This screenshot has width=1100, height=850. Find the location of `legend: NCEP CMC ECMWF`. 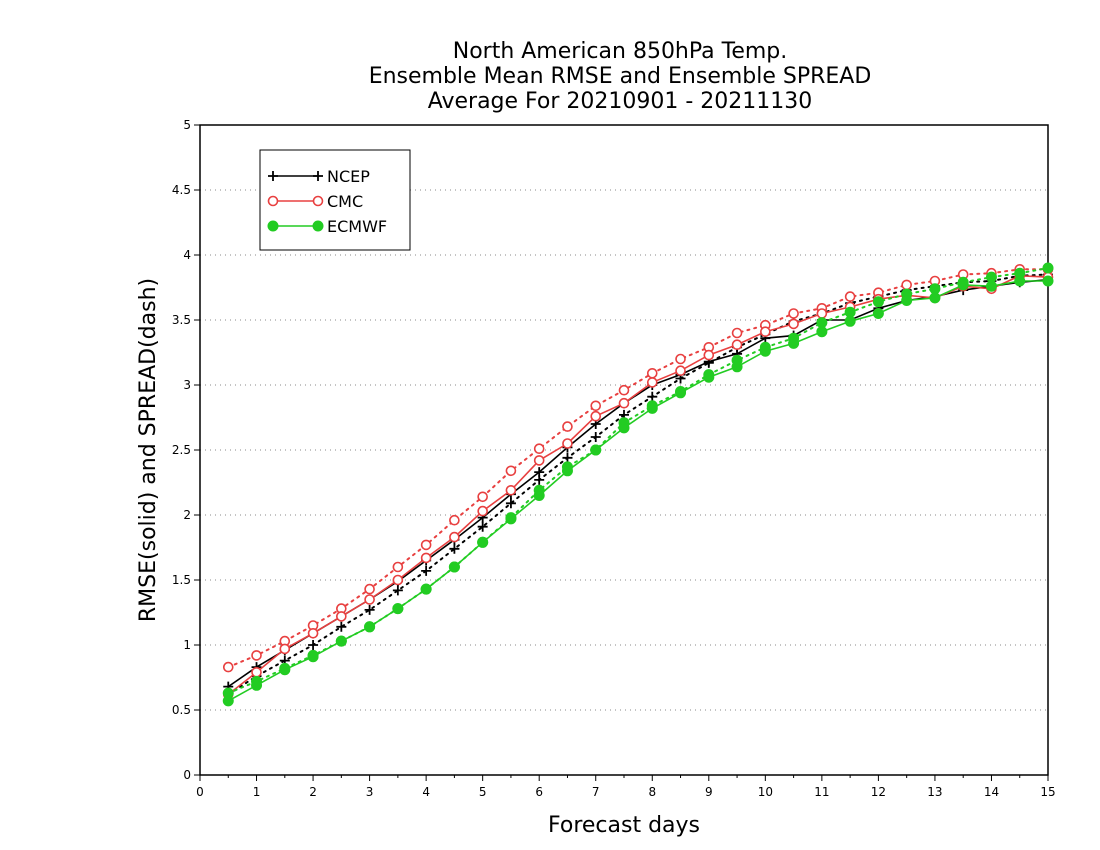

legend: NCEP CMC ECMWF is located at coordinates (335, 200).